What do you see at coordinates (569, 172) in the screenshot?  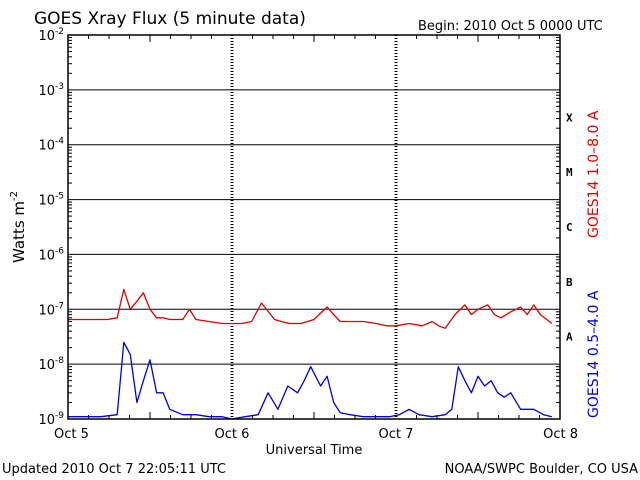 I see `flare-class-label: M` at bounding box center [569, 172].